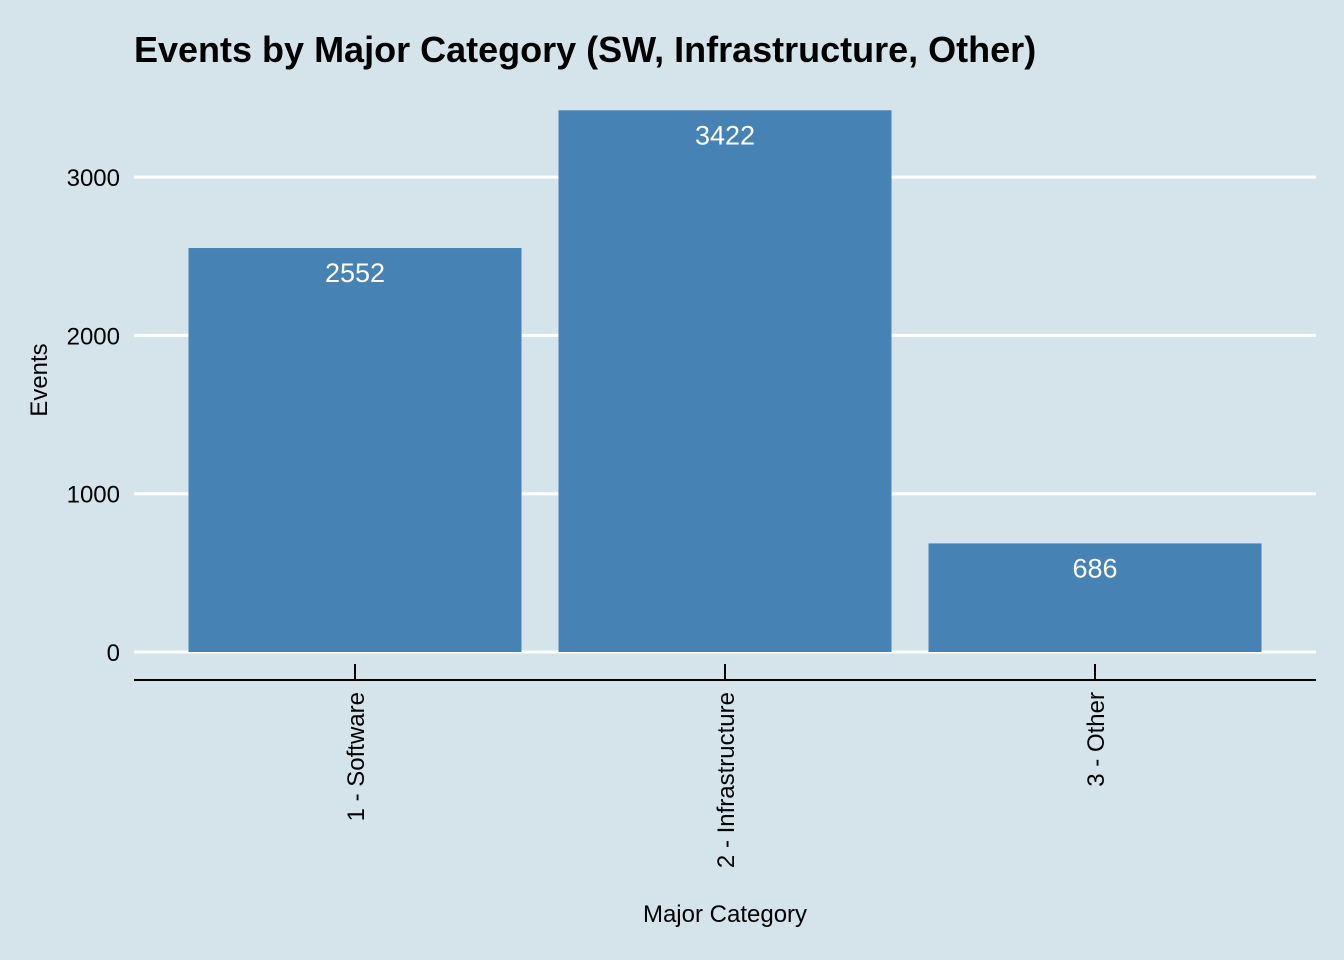 The image size is (1344, 960). Describe the element at coordinates (725, 914) in the screenshot. I see `x-axis-title: Major Category` at that location.